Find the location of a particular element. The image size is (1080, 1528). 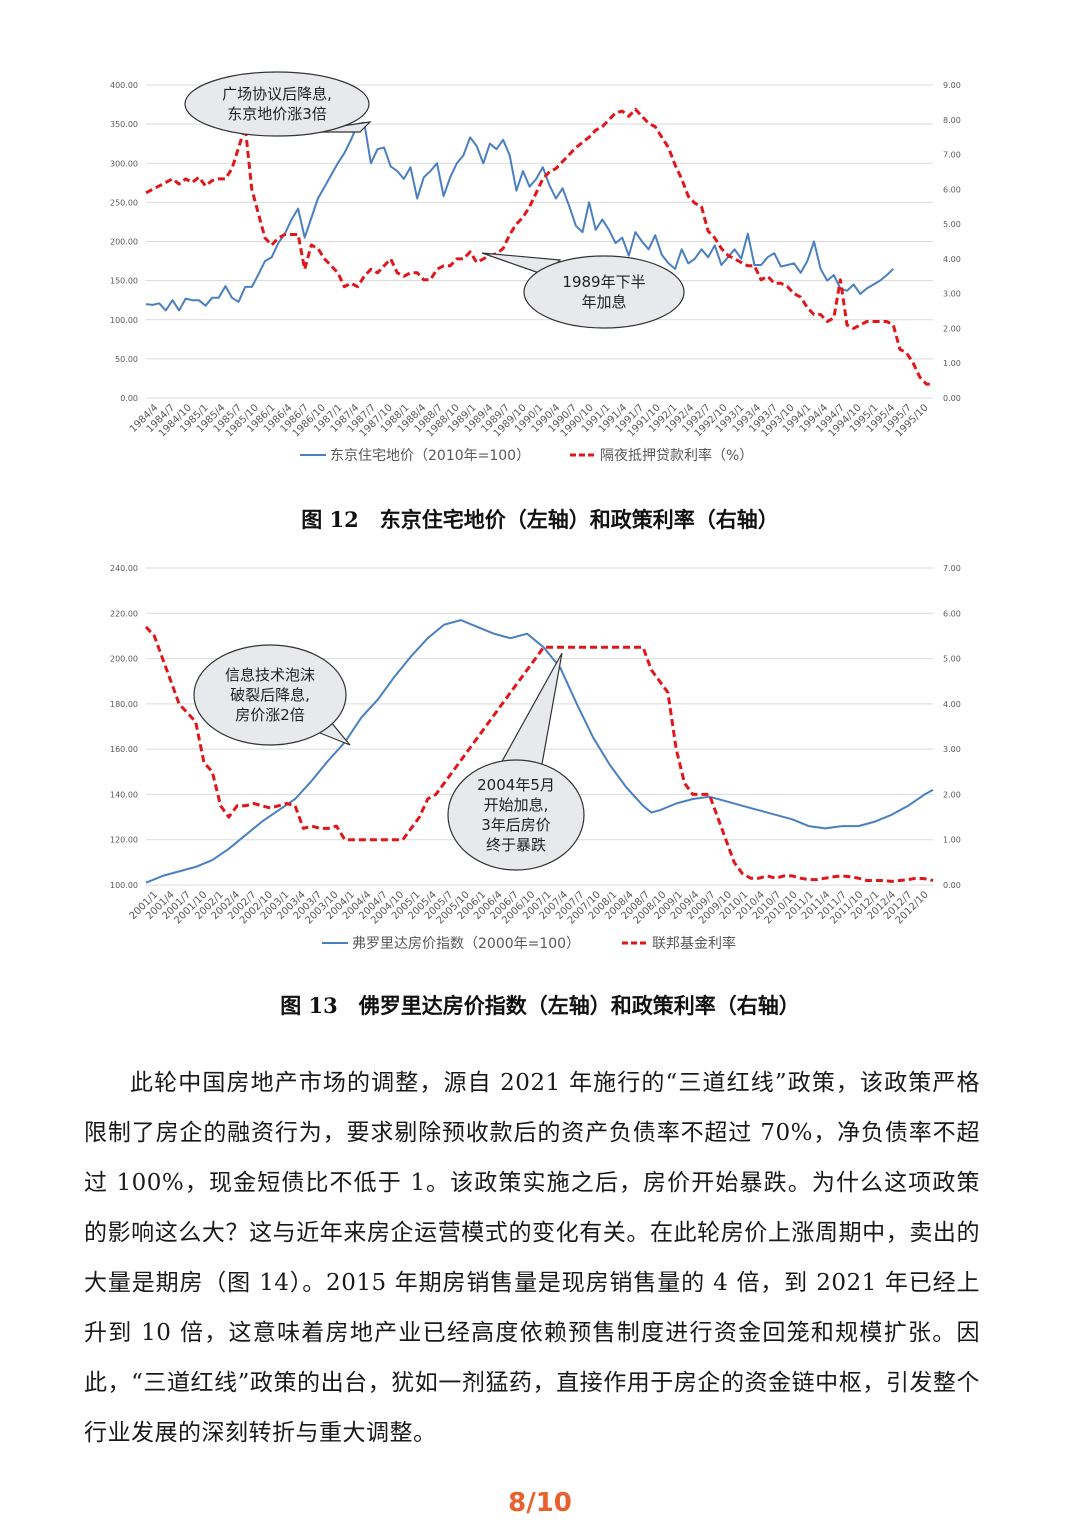

chart2-callout-text: 房价涨2倍 is located at coordinates (270, 715).